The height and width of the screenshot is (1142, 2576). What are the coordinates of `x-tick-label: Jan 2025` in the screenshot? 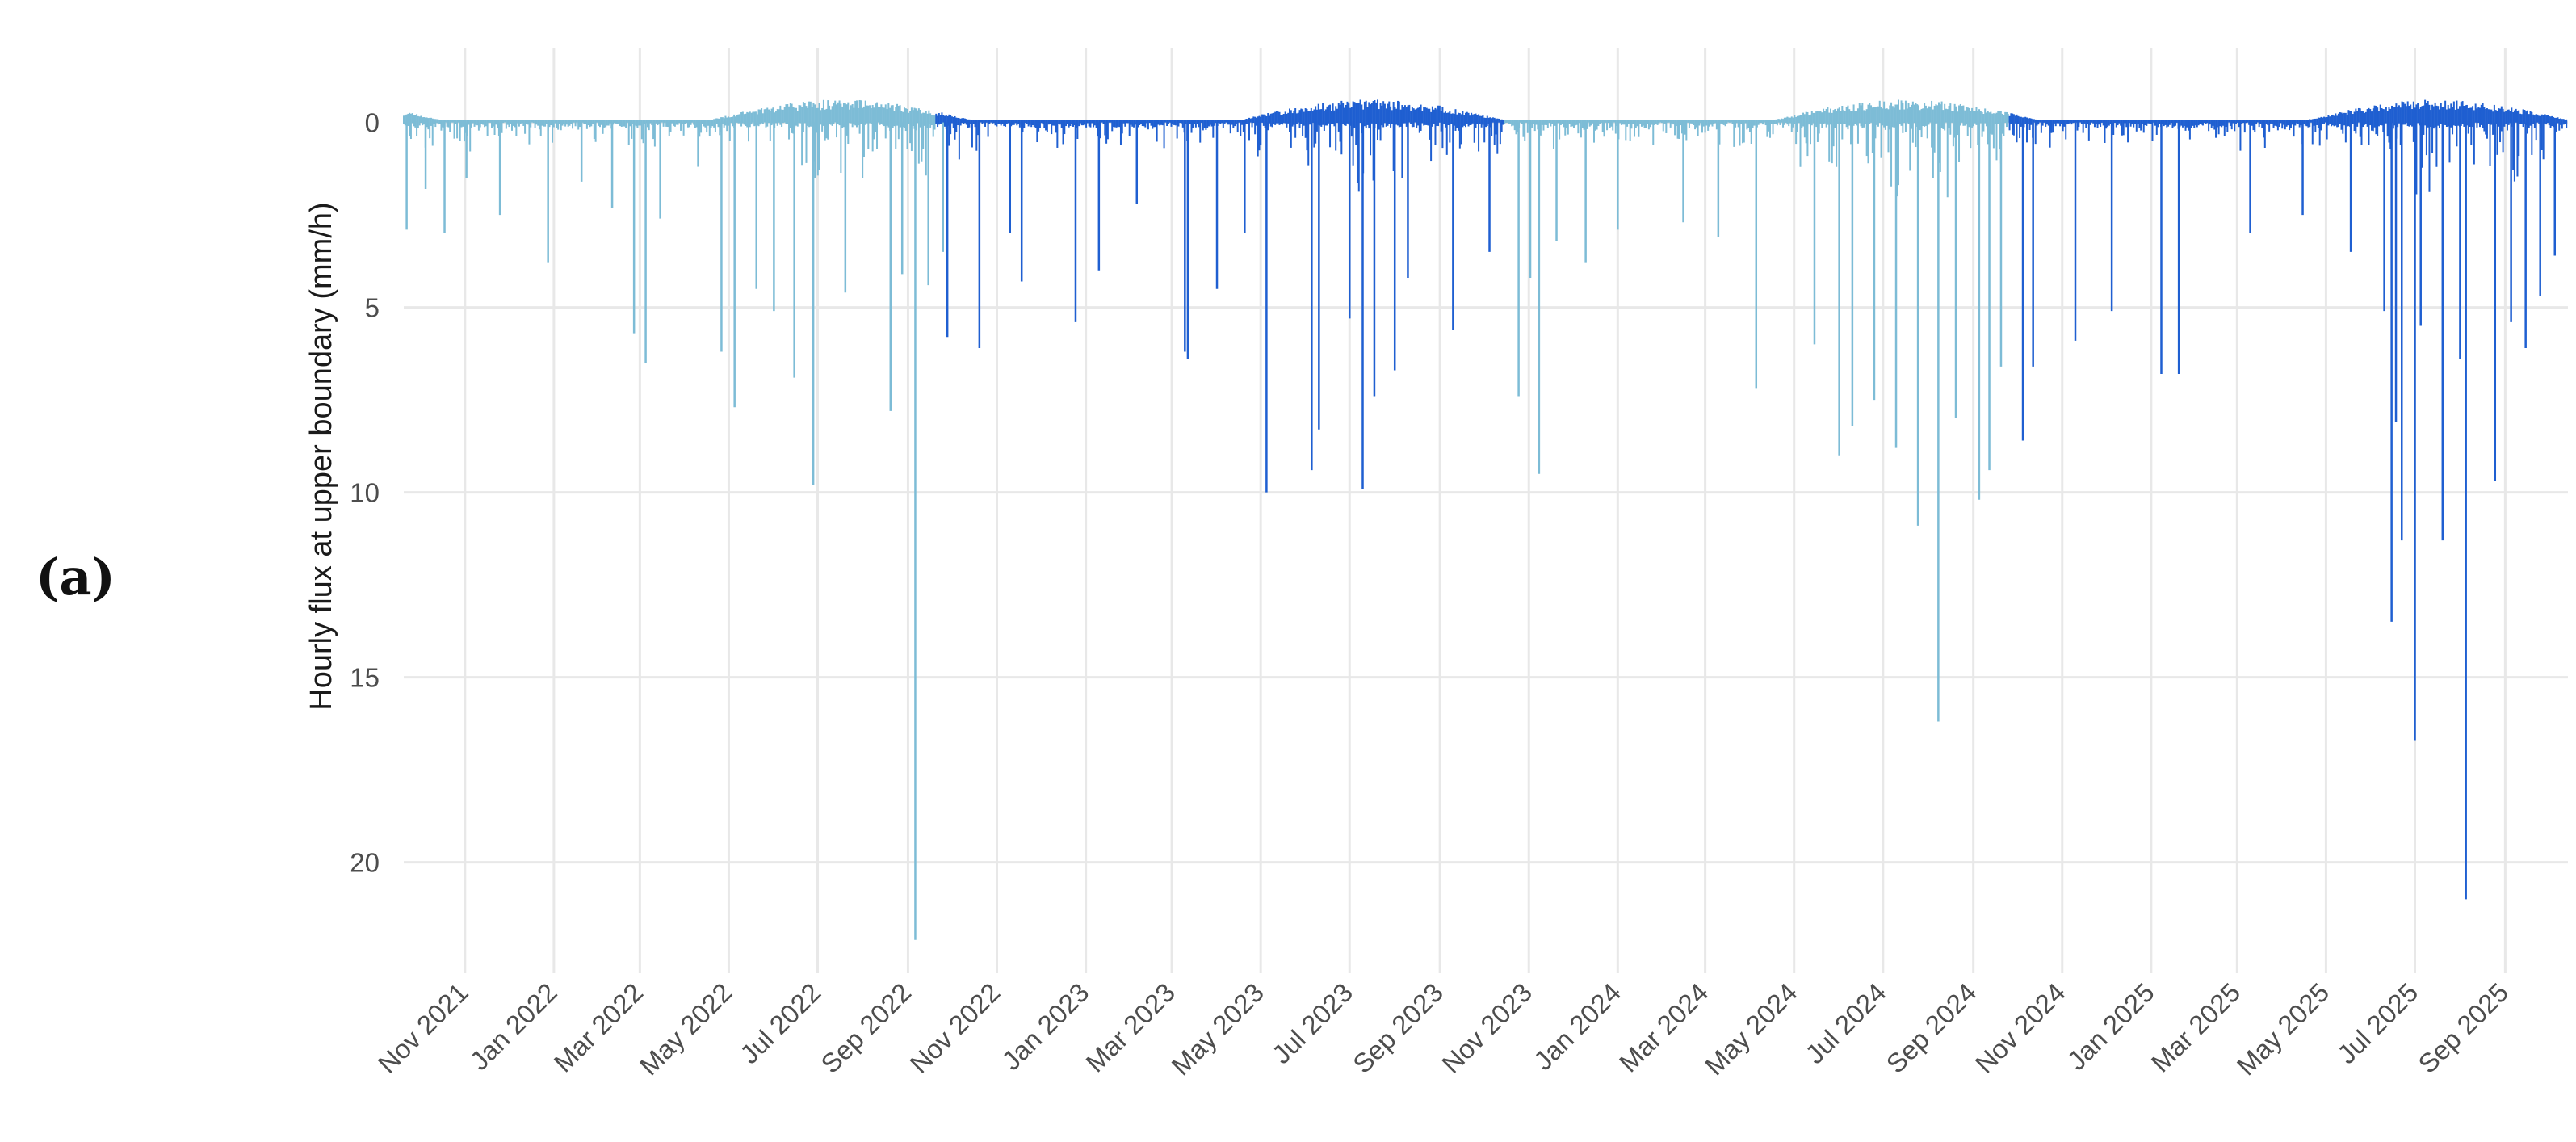 It's located at (2111, 1026).